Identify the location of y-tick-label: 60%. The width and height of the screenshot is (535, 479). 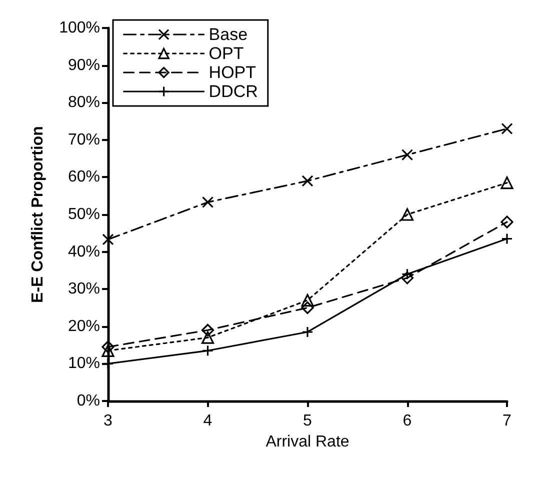
(84, 177).